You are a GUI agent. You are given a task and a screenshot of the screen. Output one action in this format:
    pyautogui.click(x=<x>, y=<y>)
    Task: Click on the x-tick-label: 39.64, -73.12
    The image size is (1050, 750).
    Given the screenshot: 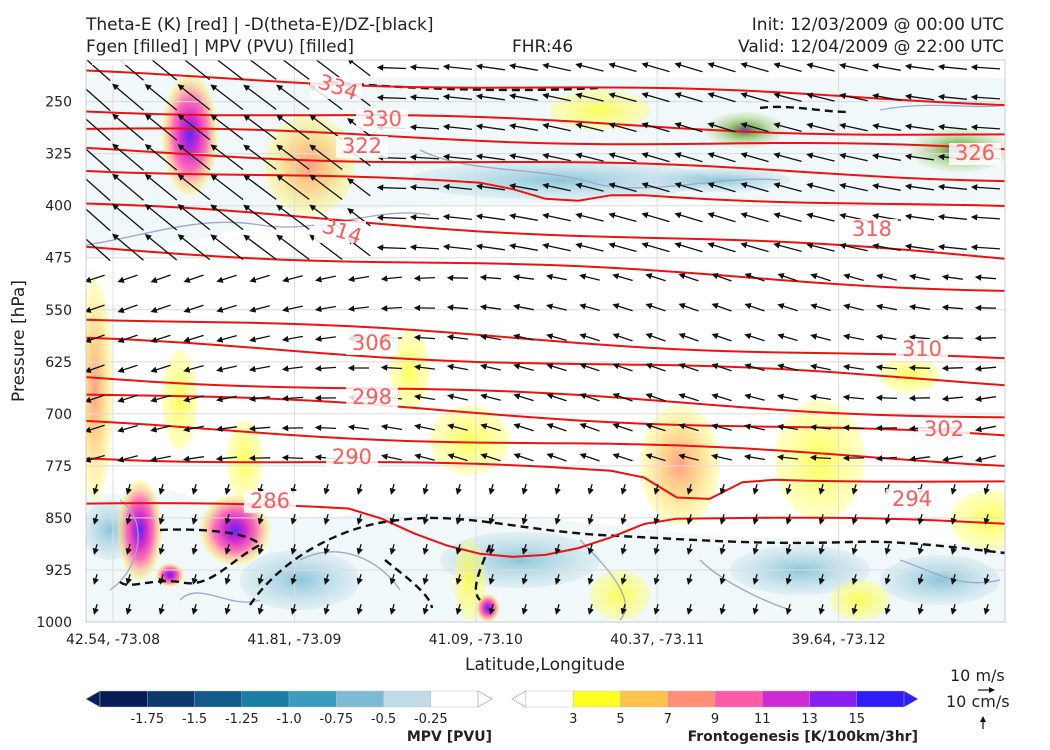 What is the action you would take?
    pyautogui.click(x=839, y=640)
    